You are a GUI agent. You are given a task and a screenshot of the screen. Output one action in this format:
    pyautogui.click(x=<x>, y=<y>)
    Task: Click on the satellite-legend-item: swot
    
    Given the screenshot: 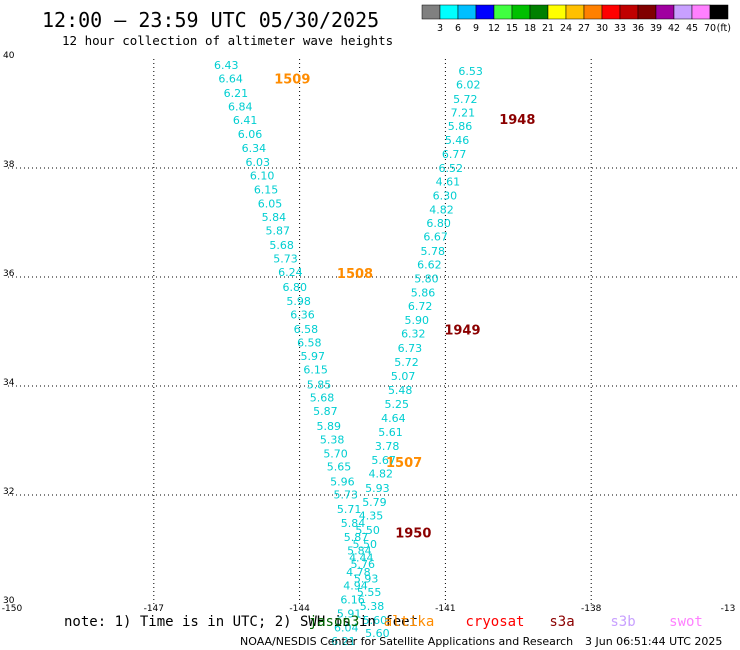 What is the action you would take?
    pyautogui.click(x=686, y=622)
    